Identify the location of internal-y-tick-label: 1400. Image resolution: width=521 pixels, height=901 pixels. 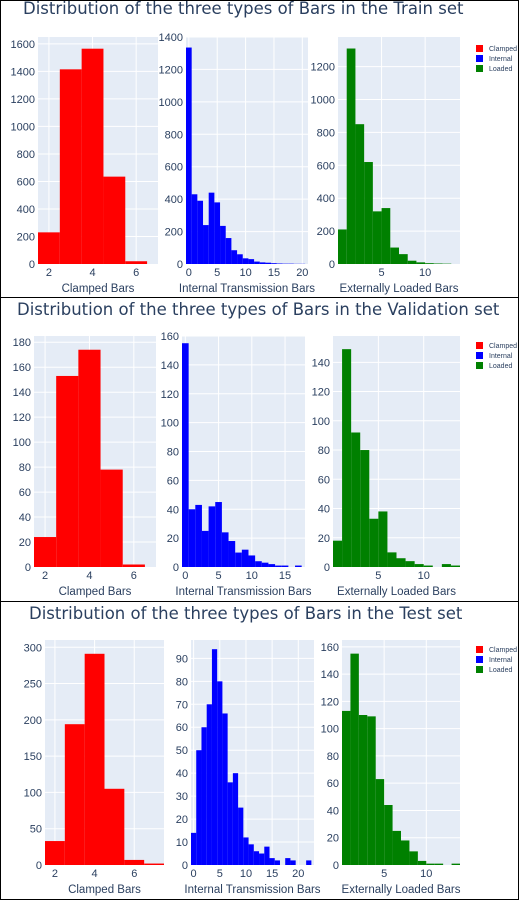
(171, 38).